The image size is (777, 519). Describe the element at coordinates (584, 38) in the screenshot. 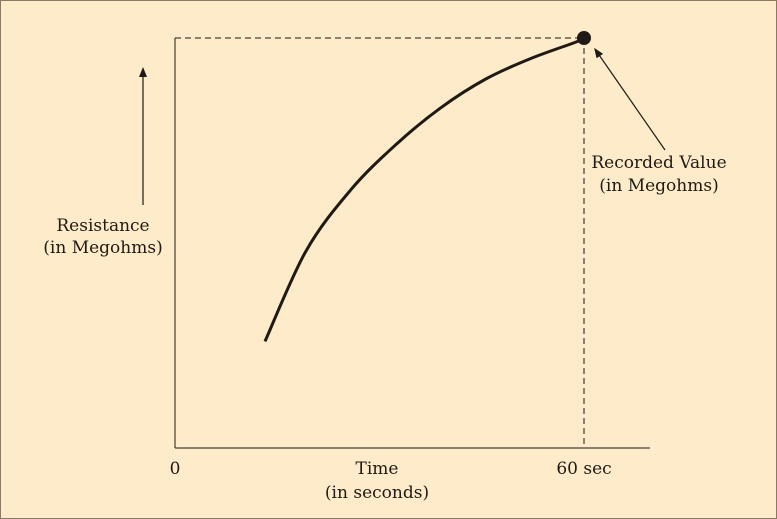

I see `recorded-value-point` at that location.